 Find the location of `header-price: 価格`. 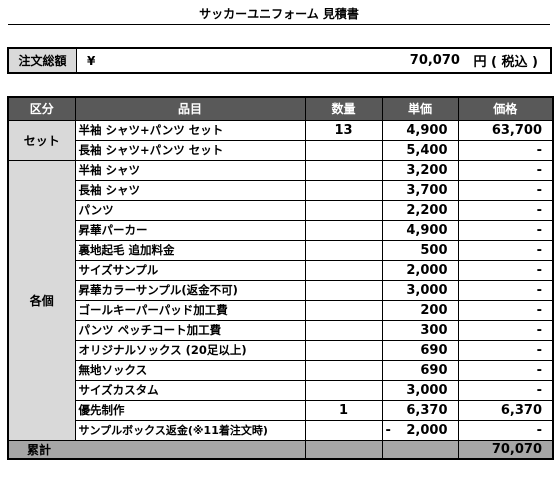

header-price: 価格 is located at coordinates (505, 108).